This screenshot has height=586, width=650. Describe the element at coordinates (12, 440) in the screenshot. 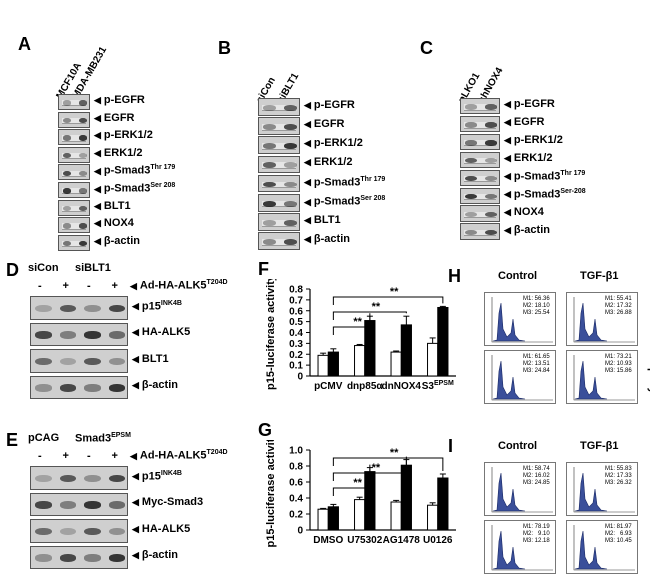

I see `panel-letter-e: E` at that location.